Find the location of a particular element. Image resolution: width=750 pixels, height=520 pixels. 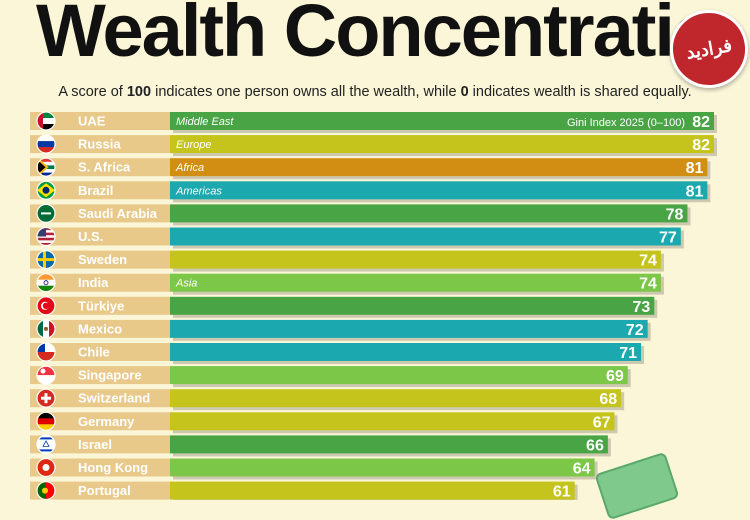

country-name: Türkiye is located at coordinates (101, 305).